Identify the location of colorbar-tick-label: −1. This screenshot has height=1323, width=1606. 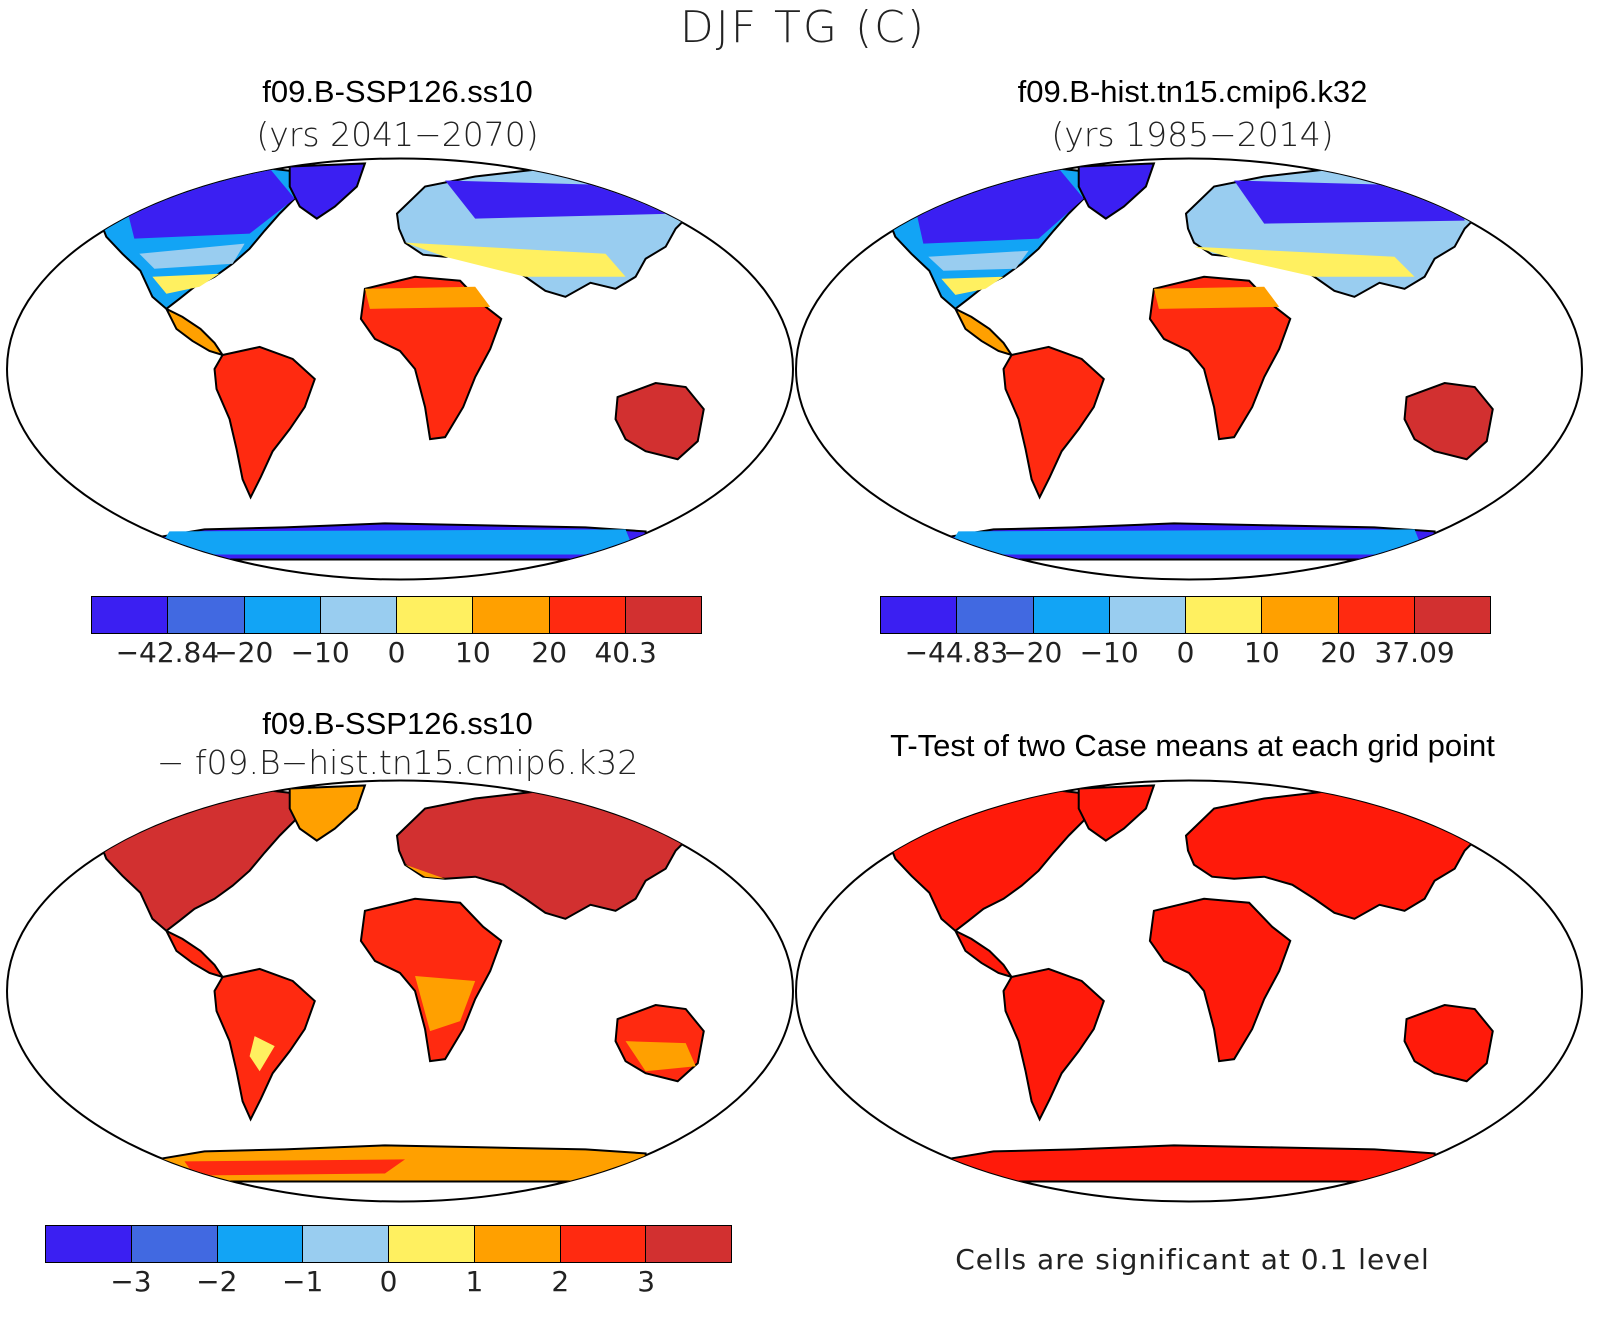
(302, 1281).